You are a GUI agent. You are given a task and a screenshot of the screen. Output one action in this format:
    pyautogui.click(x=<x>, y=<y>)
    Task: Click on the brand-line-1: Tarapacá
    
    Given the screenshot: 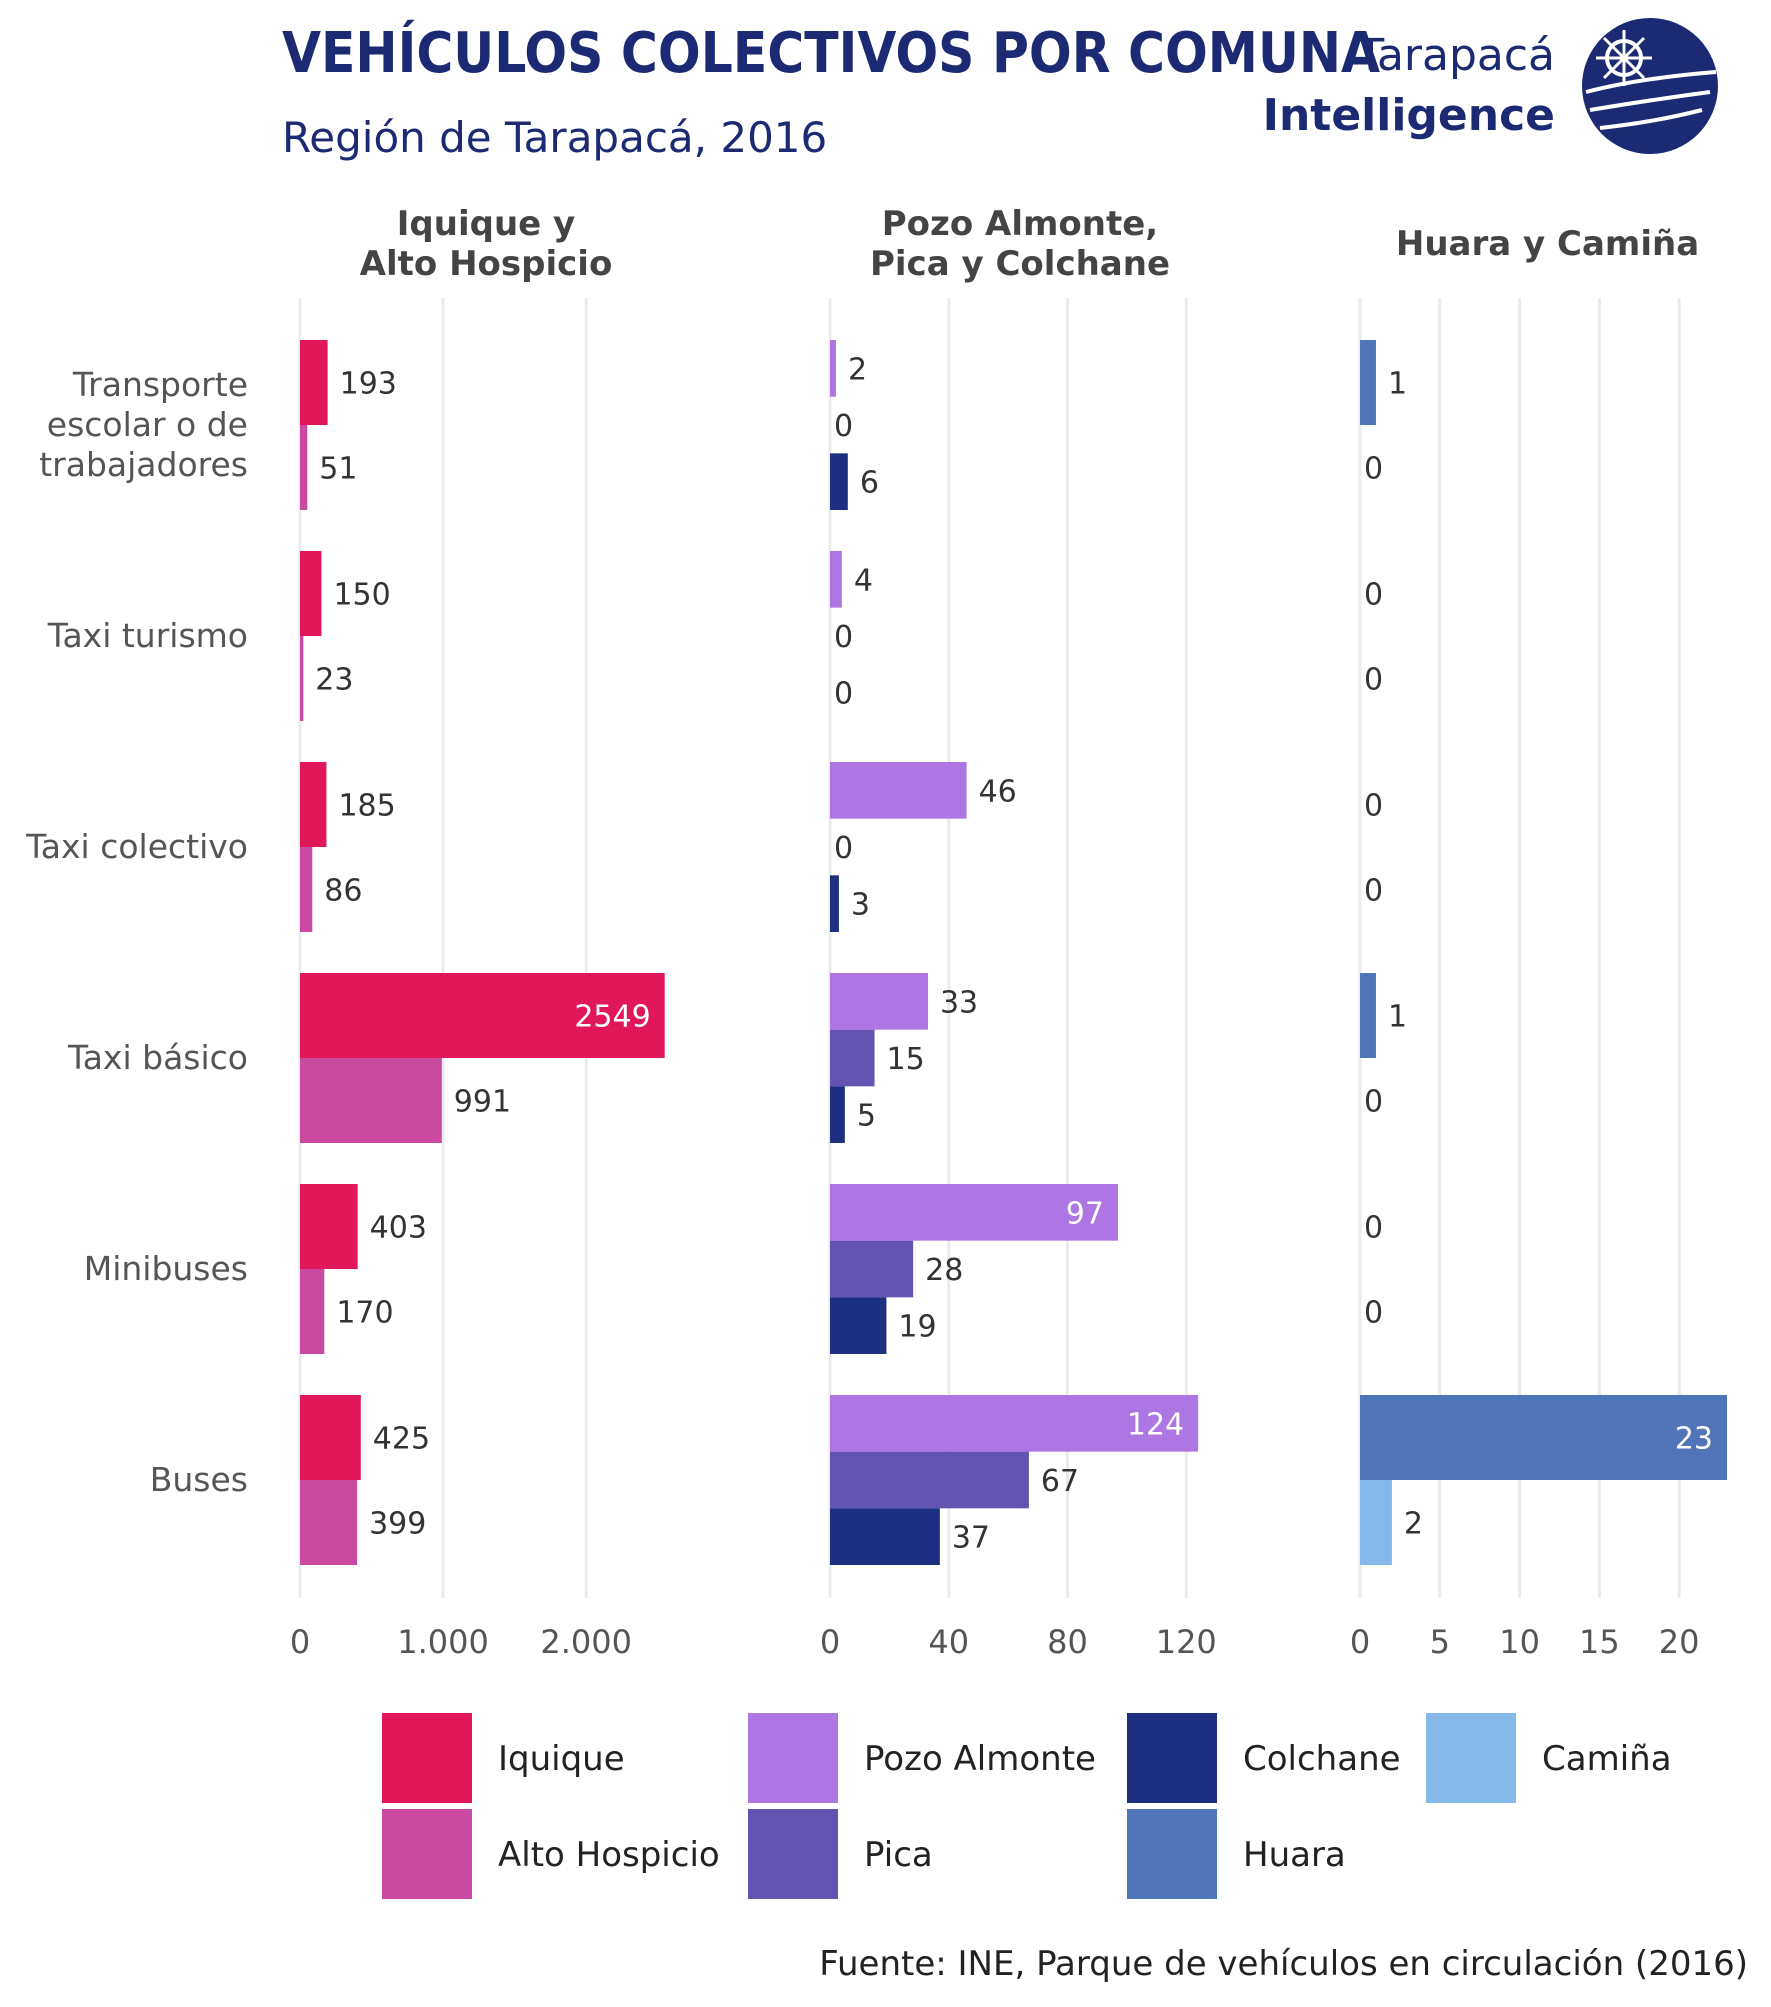 What is the action you would take?
    pyautogui.click(x=1455, y=55)
    